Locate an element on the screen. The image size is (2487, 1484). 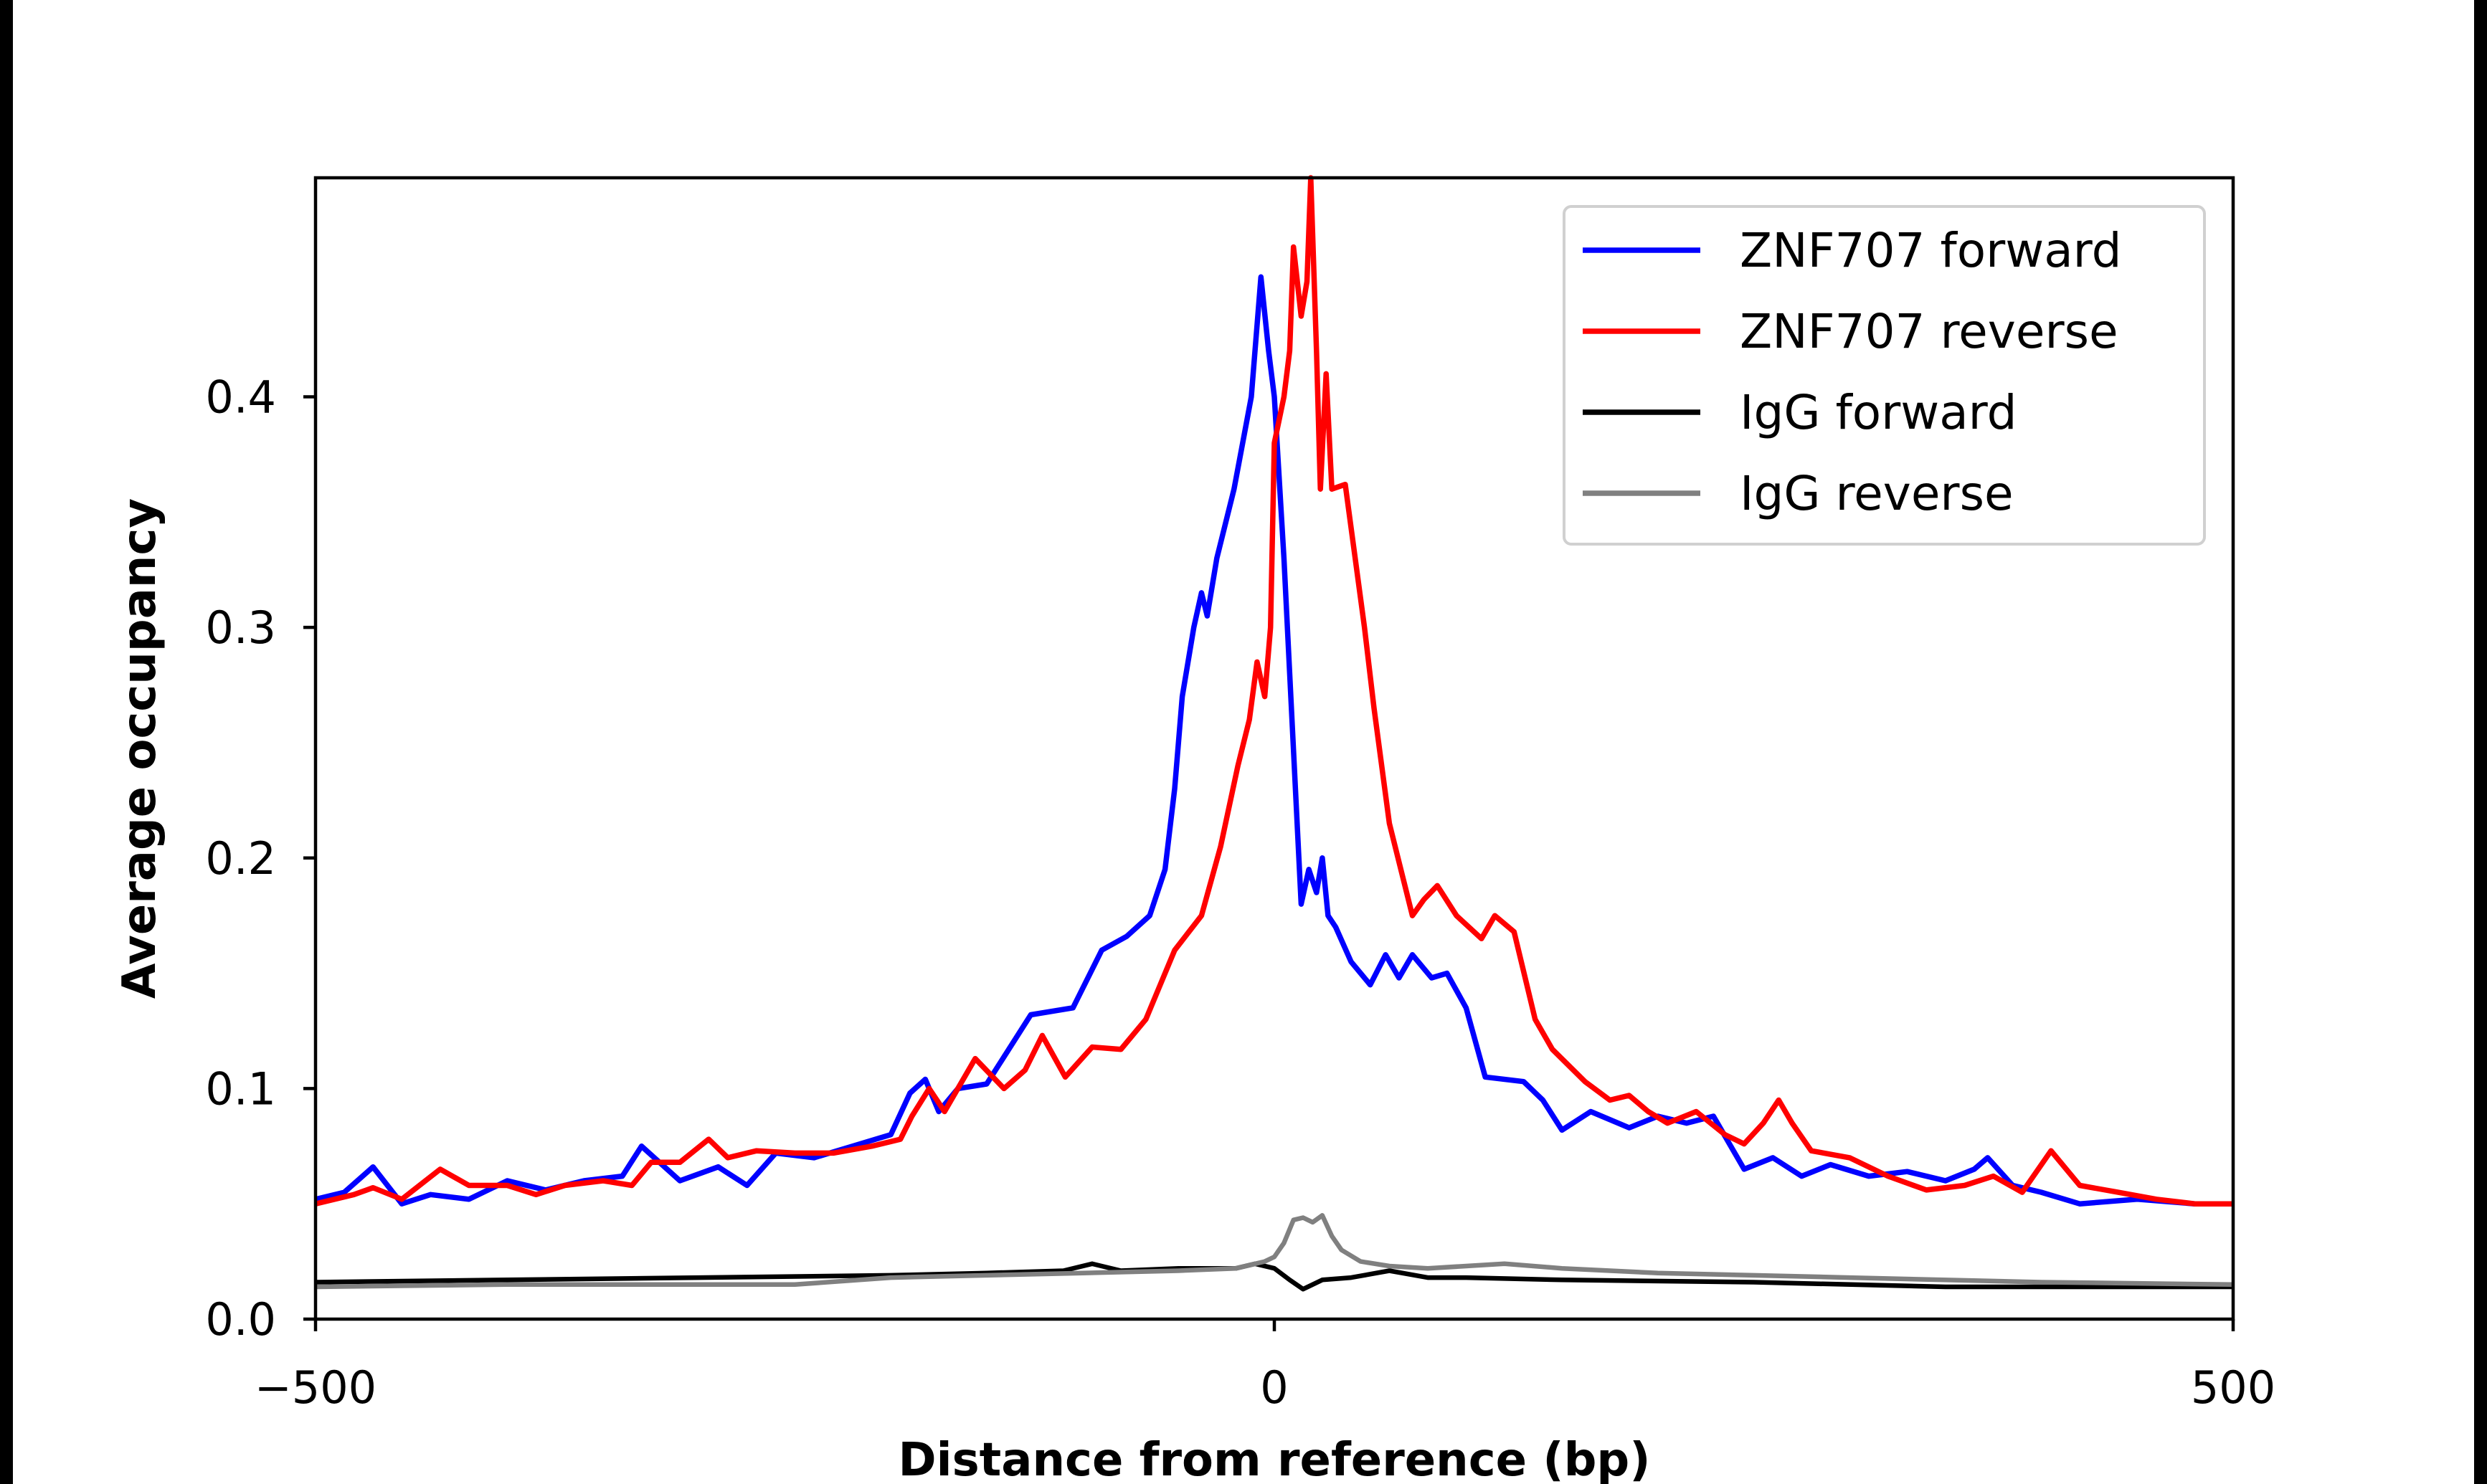
legend-frame is located at coordinates (1885, 375).